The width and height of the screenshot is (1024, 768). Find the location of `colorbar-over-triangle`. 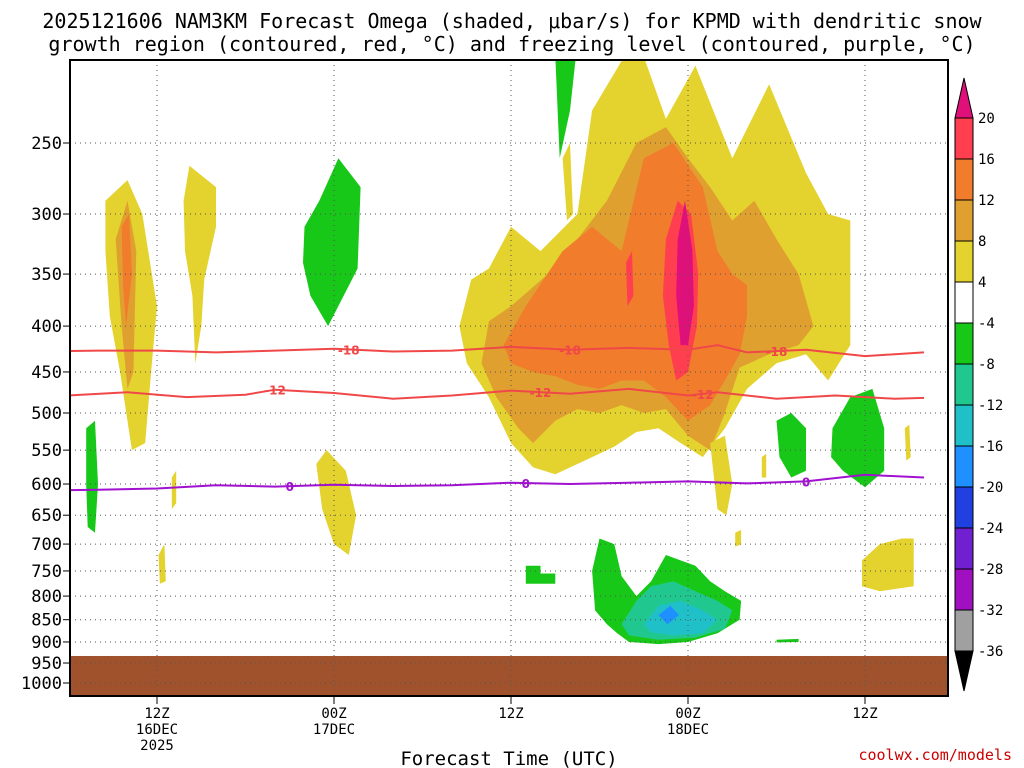

colorbar-over-triangle is located at coordinates (964, 98).